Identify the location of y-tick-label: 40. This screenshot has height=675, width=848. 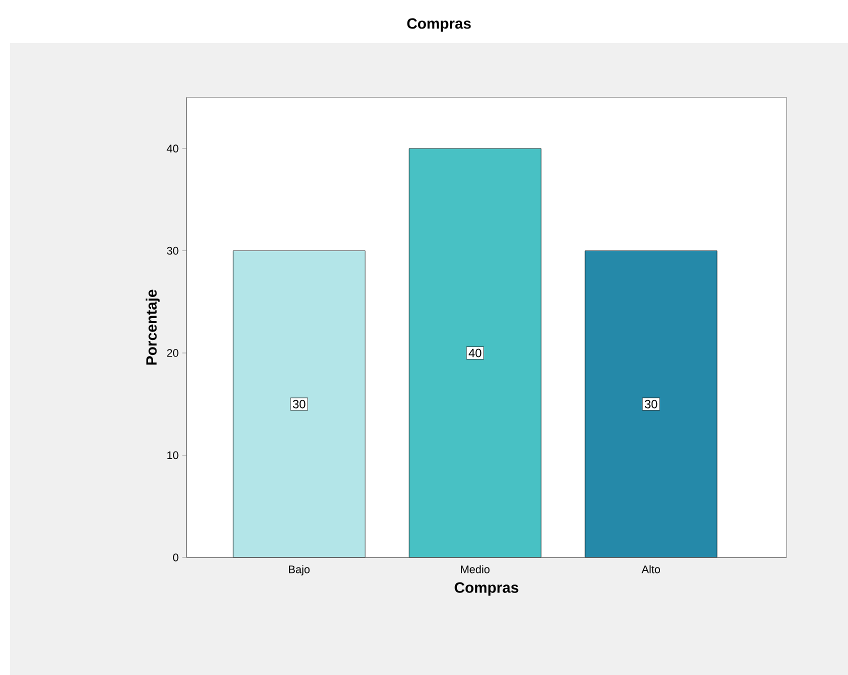
(172, 148).